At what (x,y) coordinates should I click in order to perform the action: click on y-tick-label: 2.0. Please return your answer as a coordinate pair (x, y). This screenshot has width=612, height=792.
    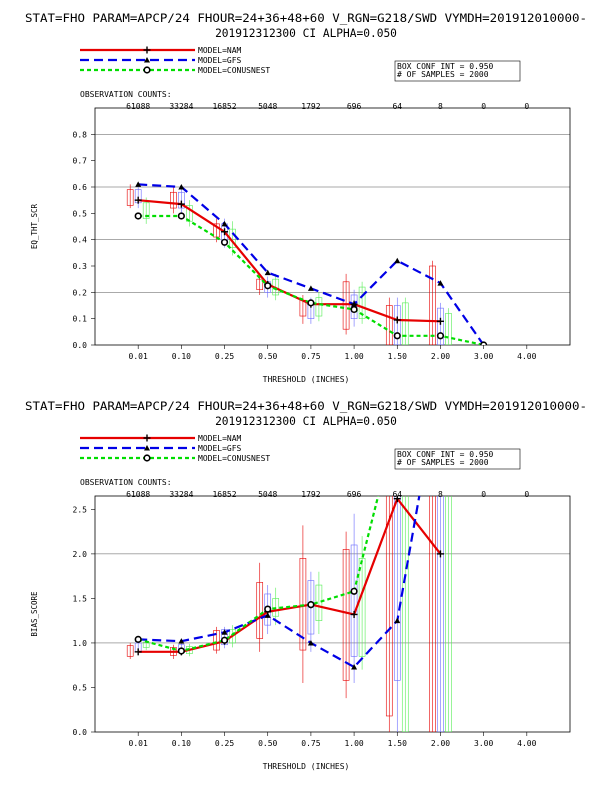
    Looking at the image, I should click on (80, 554).